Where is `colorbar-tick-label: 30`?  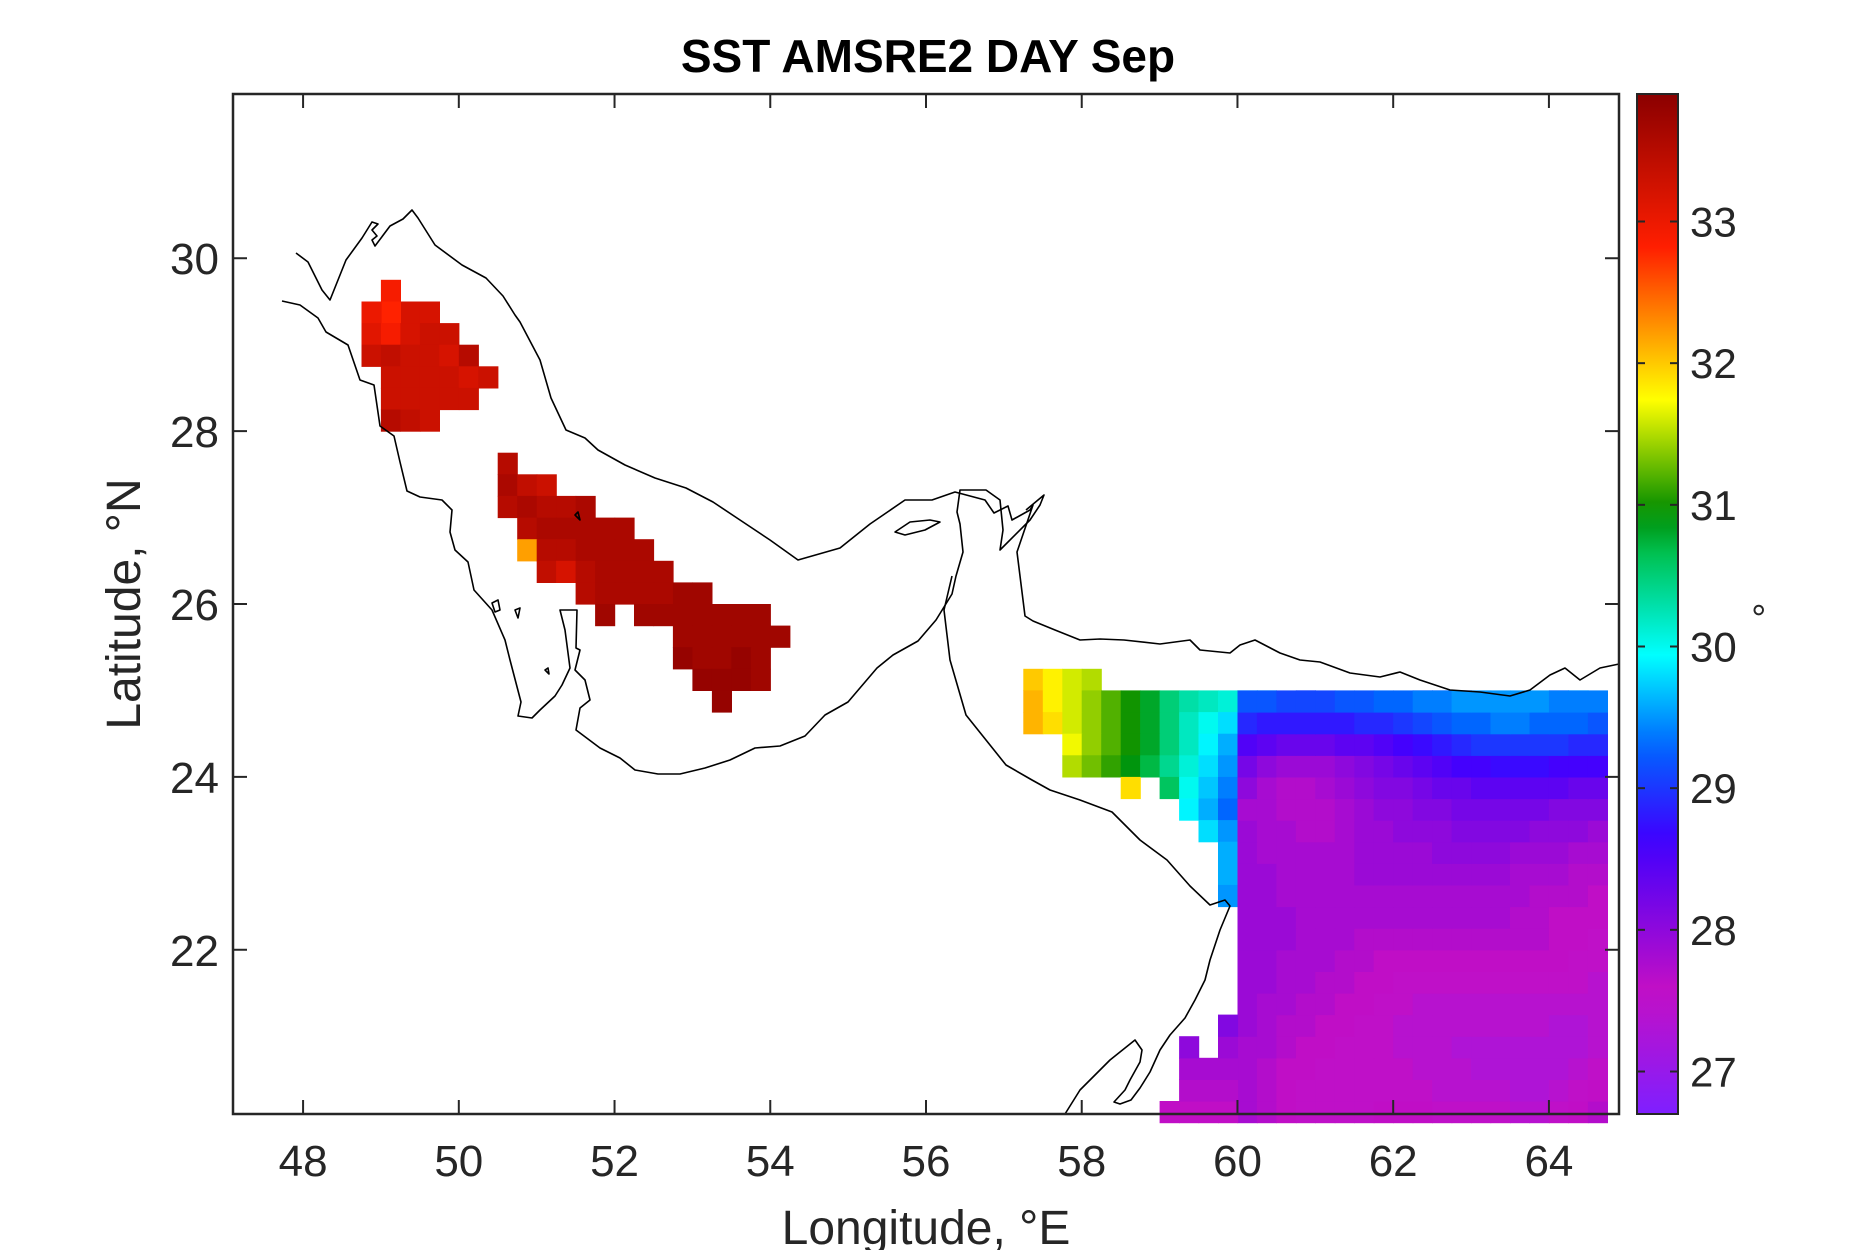
colorbar-tick-label: 30 is located at coordinates (1713, 647).